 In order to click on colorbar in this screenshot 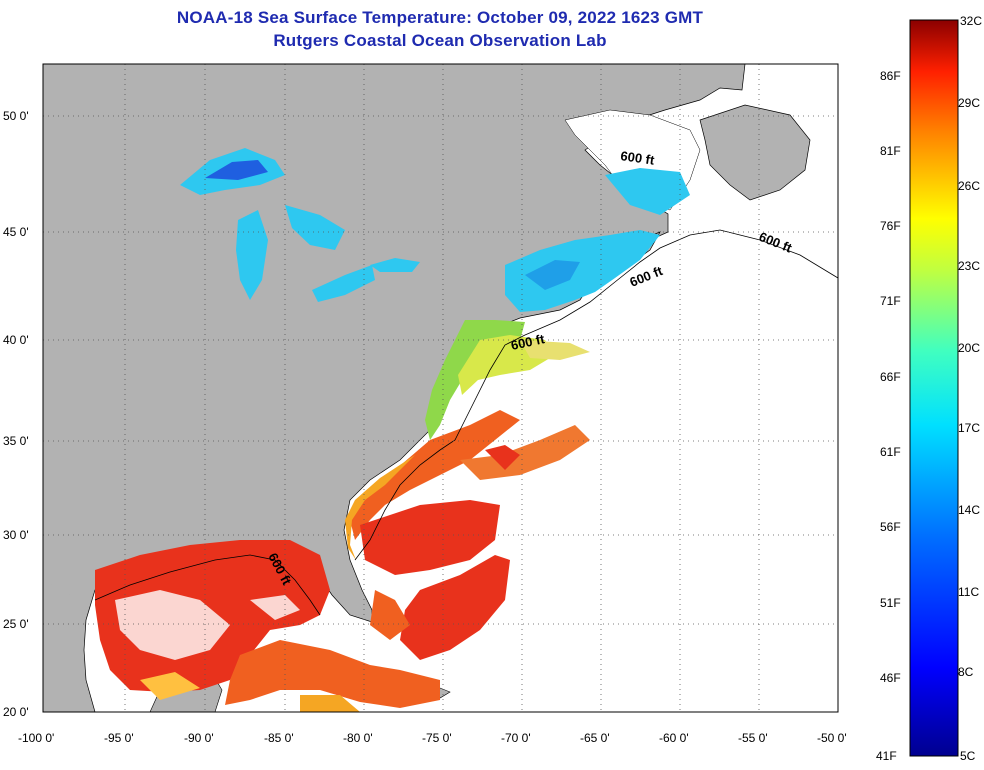, I will do `click(934, 388)`.